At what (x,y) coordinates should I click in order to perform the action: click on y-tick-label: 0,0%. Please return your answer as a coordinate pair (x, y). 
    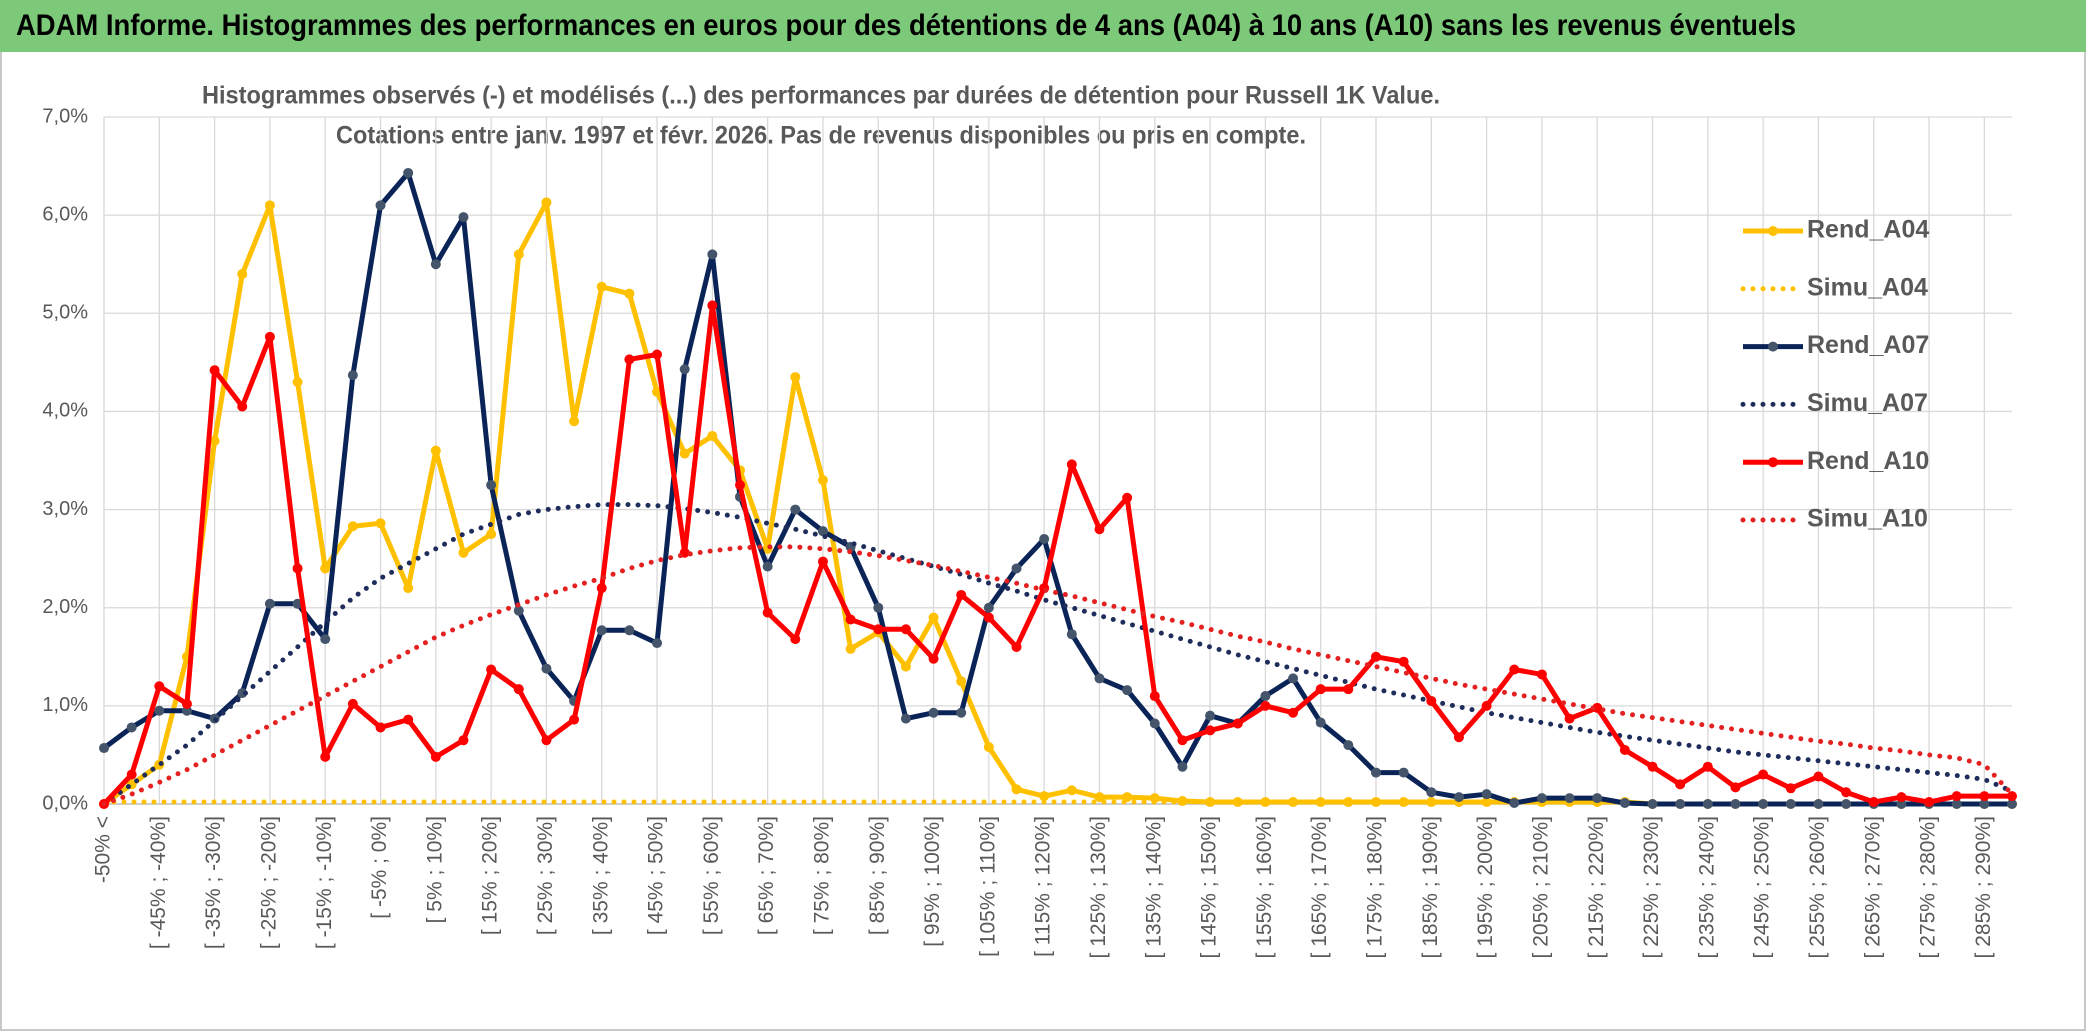
    Looking at the image, I should click on (65, 803).